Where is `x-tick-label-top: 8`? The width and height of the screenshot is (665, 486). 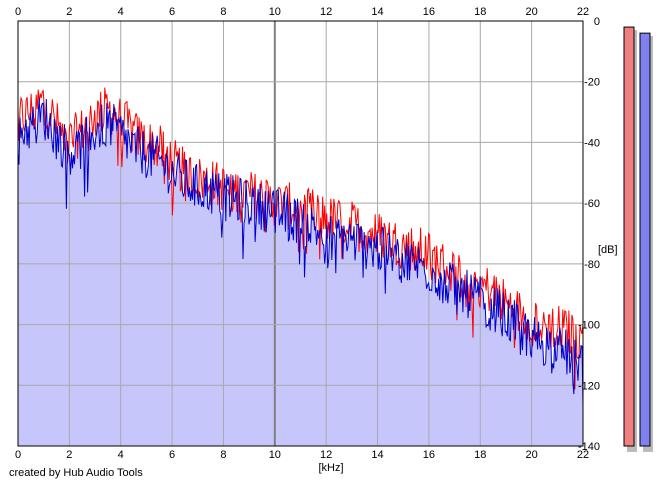 x-tick-label-top: 8 is located at coordinates (223, 12).